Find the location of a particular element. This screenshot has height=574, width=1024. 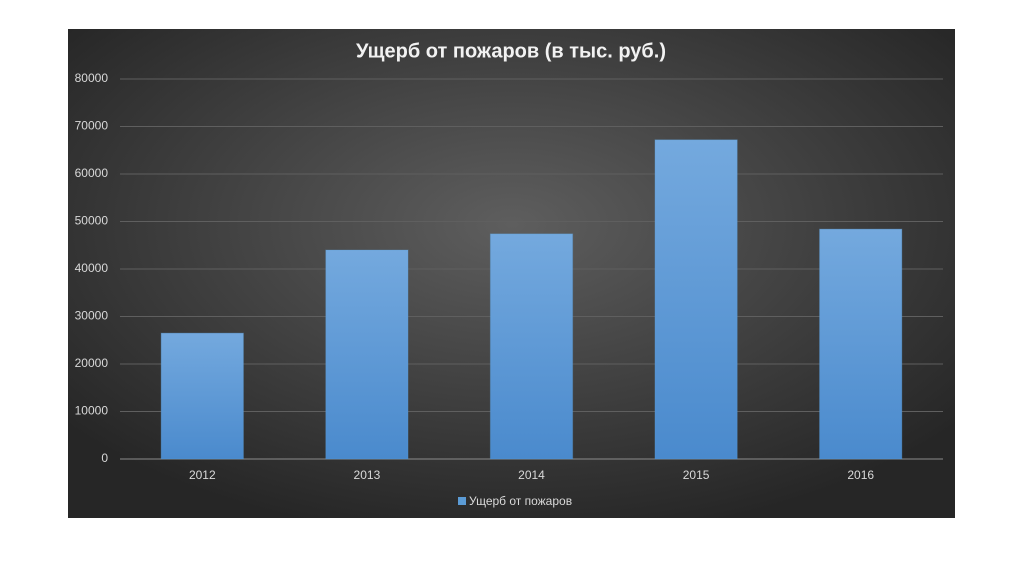

x-tick-label: 2015 is located at coordinates (696, 475).